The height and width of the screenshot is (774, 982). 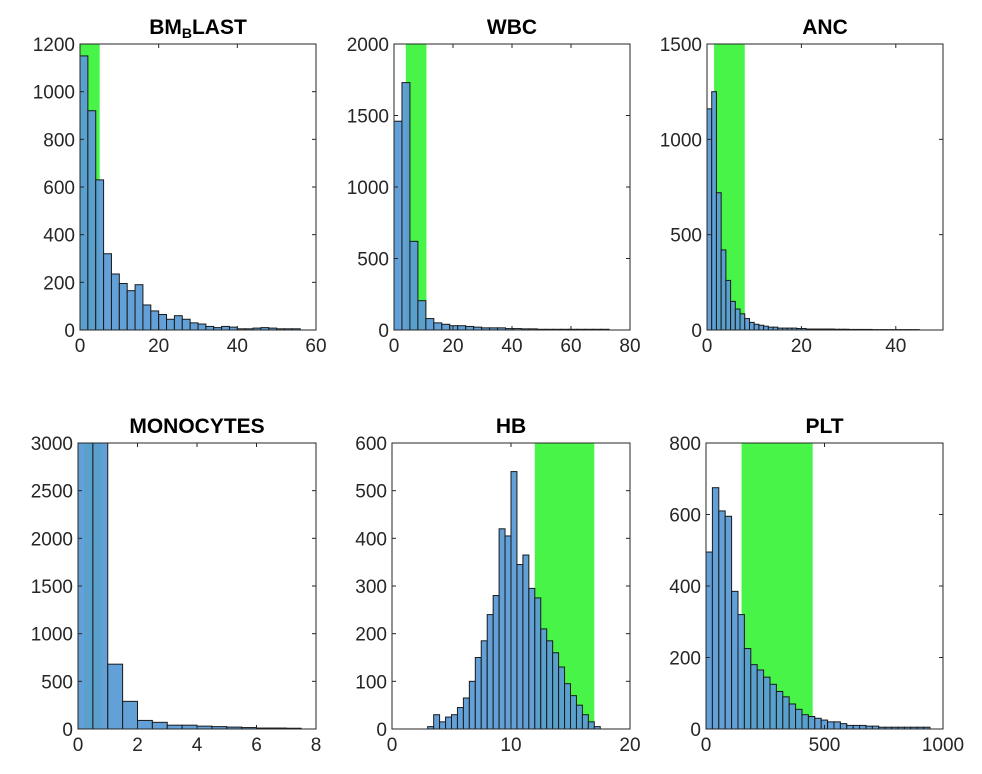 I want to click on panel-anc: 0 20 40 0 500 1000 1500 ANC, so click(x=802, y=186).